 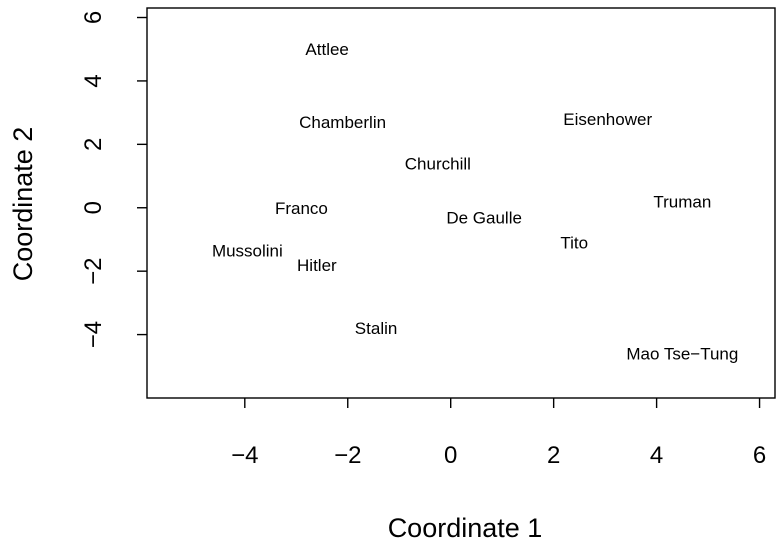 What do you see at coordinates (682, 354) in the screenshot?
I see `point-label: Mao Tse−Tung` at bounding box center [682, 354].